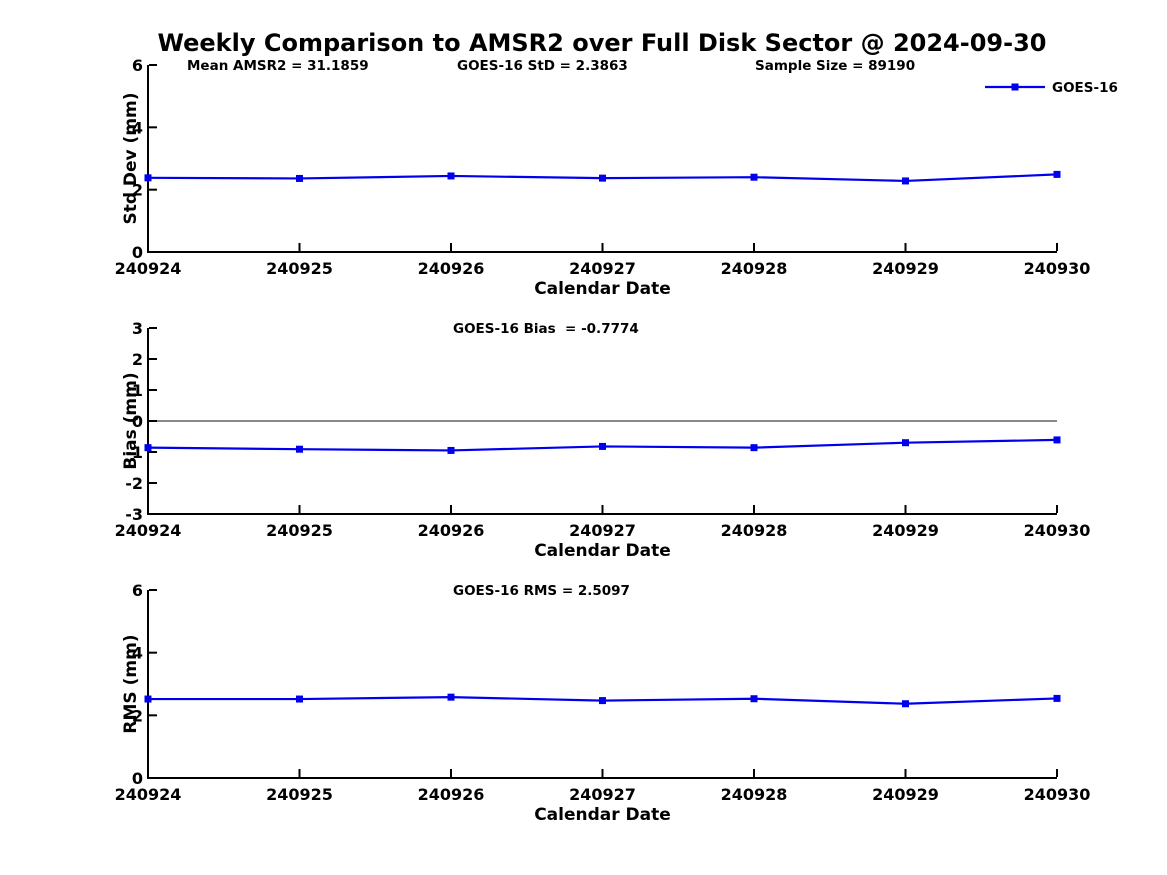 The image size is (1167, 875). Describe the element at coordinates (602, 268) in the screenshot. I see `x-tick-label-std-dev: 240927` at that location.